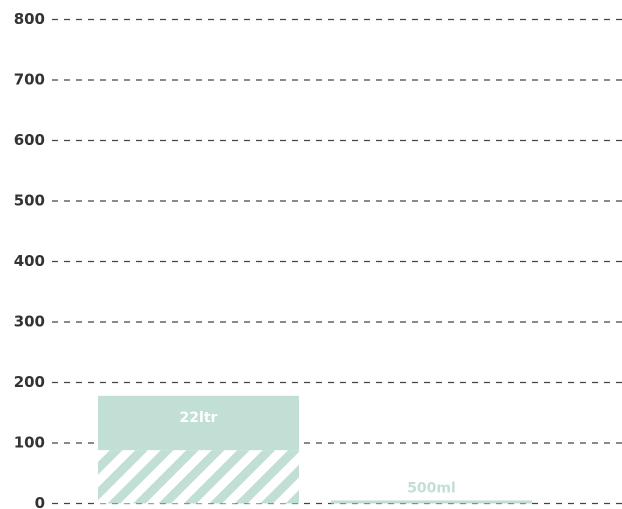  What do you see at coordinates (198, 477) in the screenshot?
I see `bar-22ltr-hatched-segment` at bounding box center [198, 477].